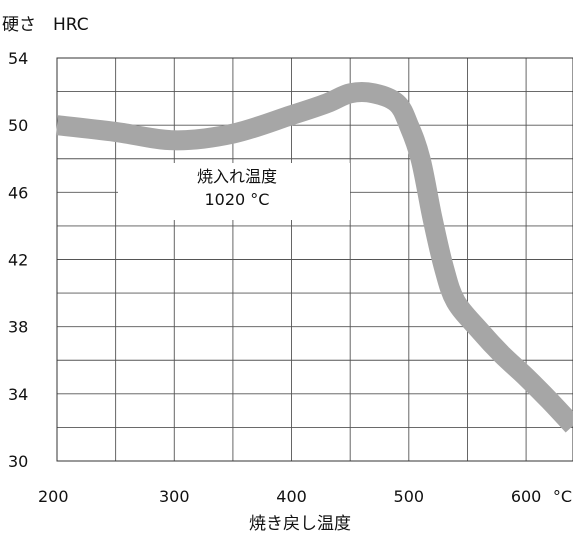  Describe the element at coordinates (300, 524) in the screenshot. I see `x-axis-title: 焼き戻し温度` at that location.